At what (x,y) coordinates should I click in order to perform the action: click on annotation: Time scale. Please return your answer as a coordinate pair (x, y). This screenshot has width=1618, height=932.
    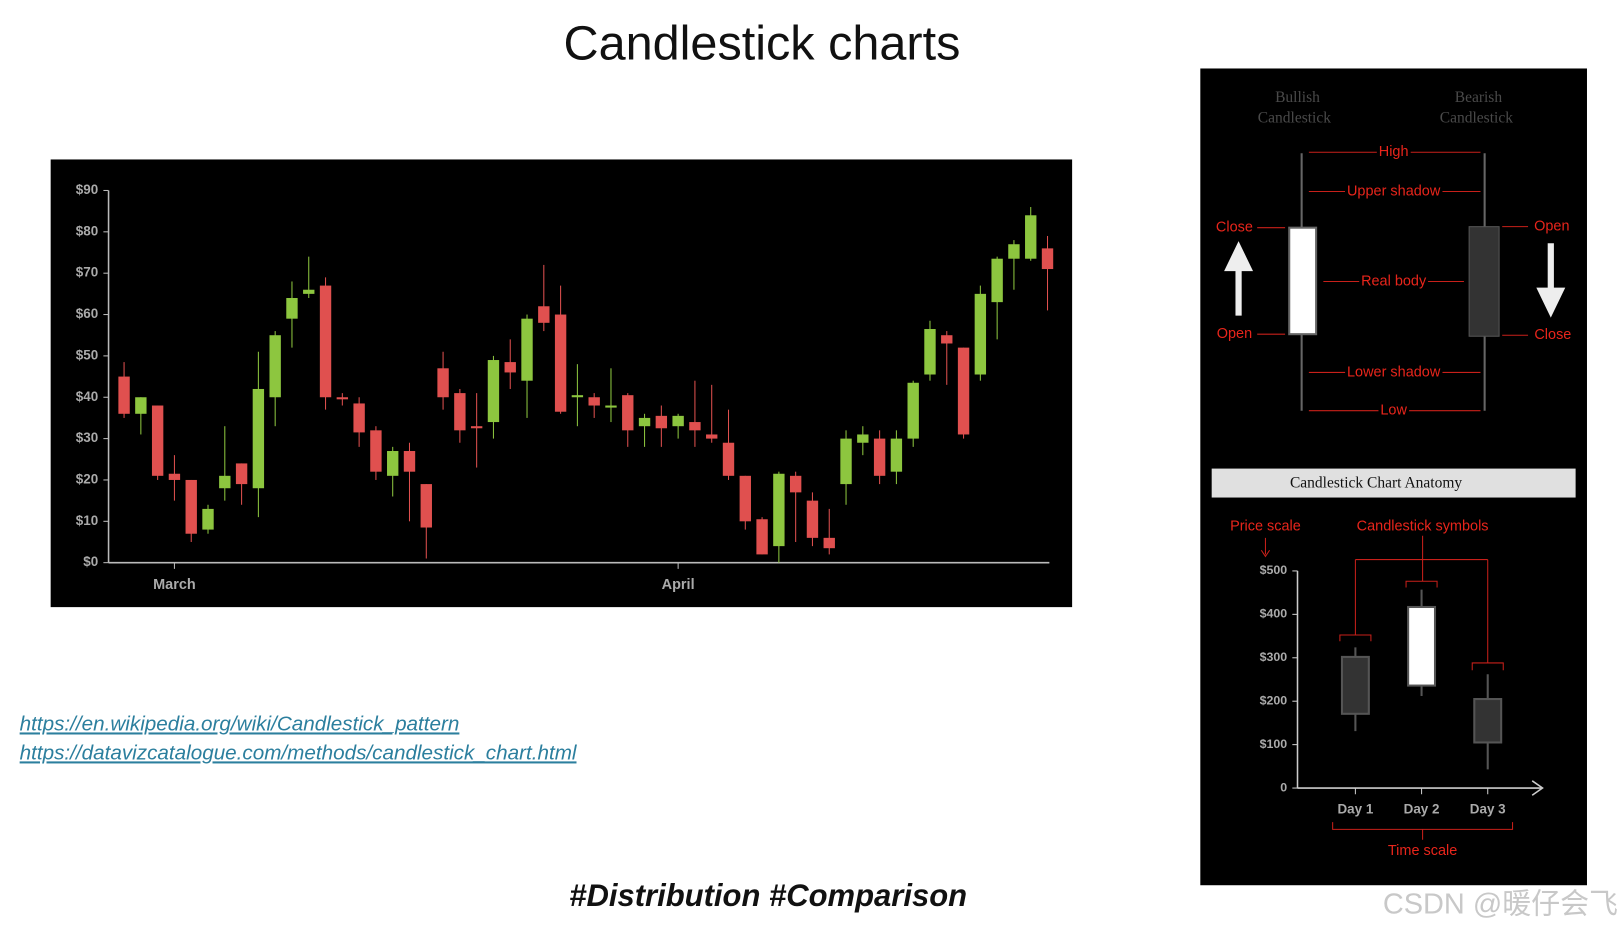
    Looking at the image, I should click on (1422, 851).